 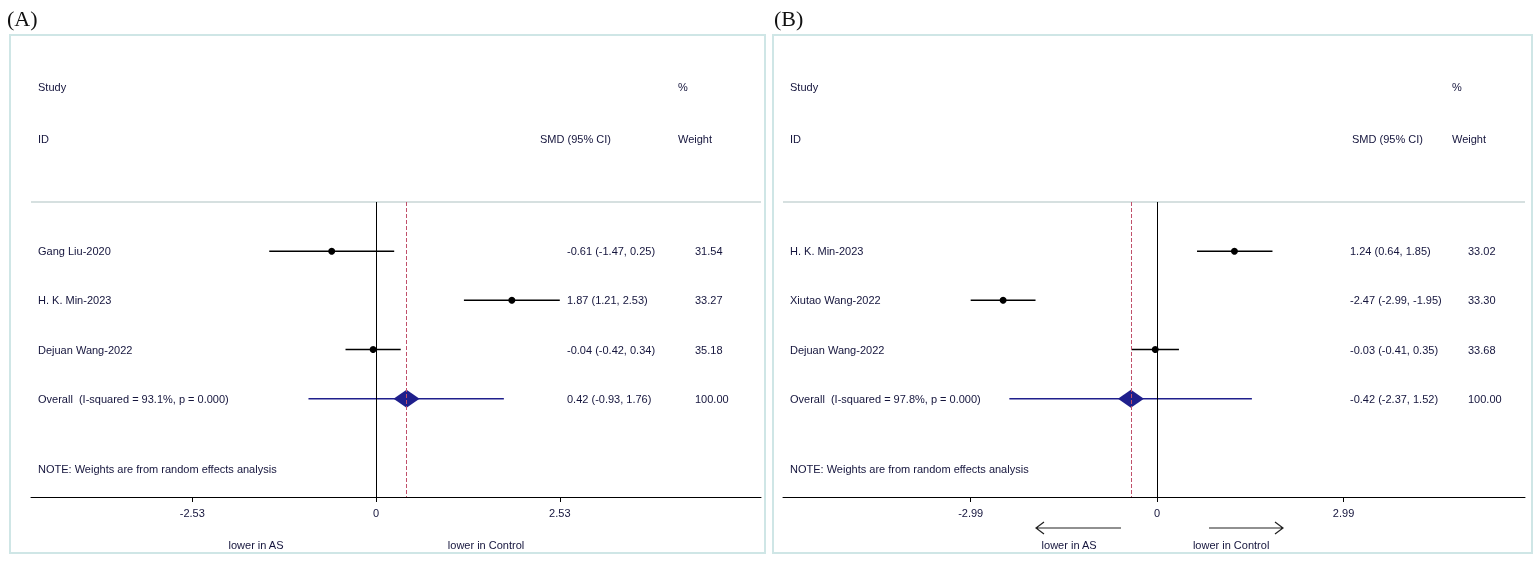 What do you see at coordinates (607, 300) in the screenshot?
I see `annotation: 1.87 (1.21, 2.53)` at bounding box center [607, 300].